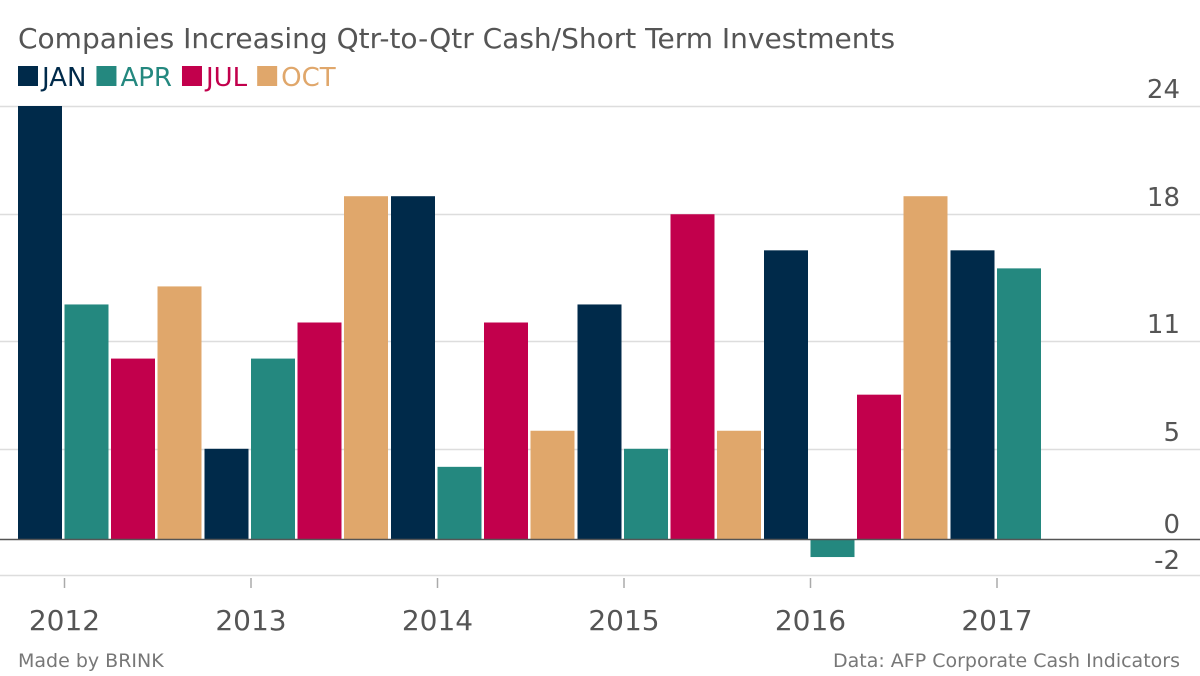 Image resolution: width=1200 pixels, height=676 pixels. What do you see at coordinates (106, 76) in the screenshot?
I see `legend-swatch-apr` at bounding box center [106, 76].